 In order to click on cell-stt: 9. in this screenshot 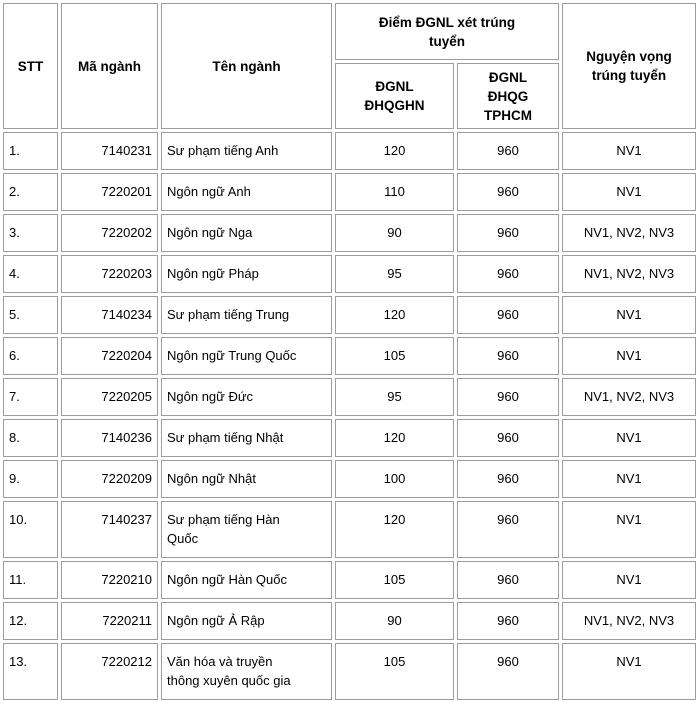, I will do `click(30, 479)`.